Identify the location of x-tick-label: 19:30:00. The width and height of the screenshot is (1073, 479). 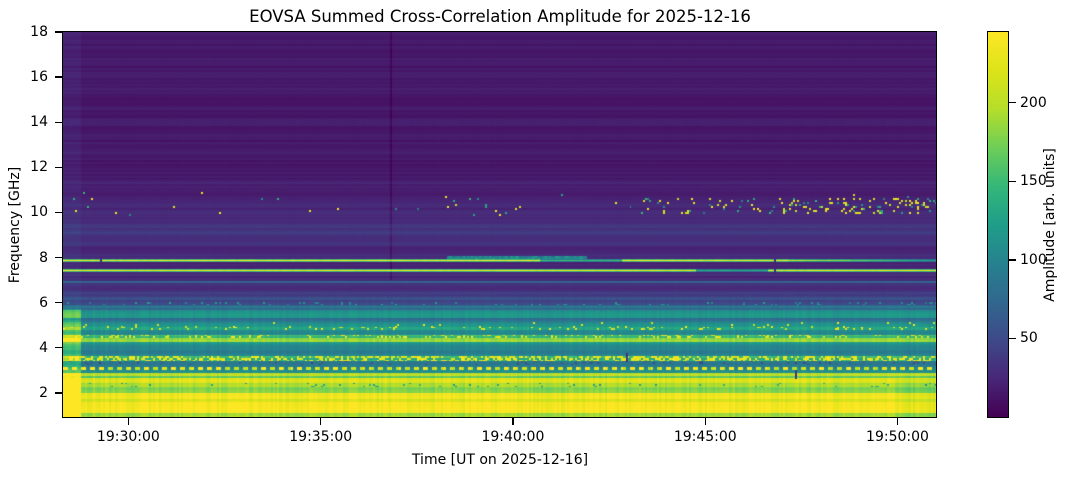
(128, 437).